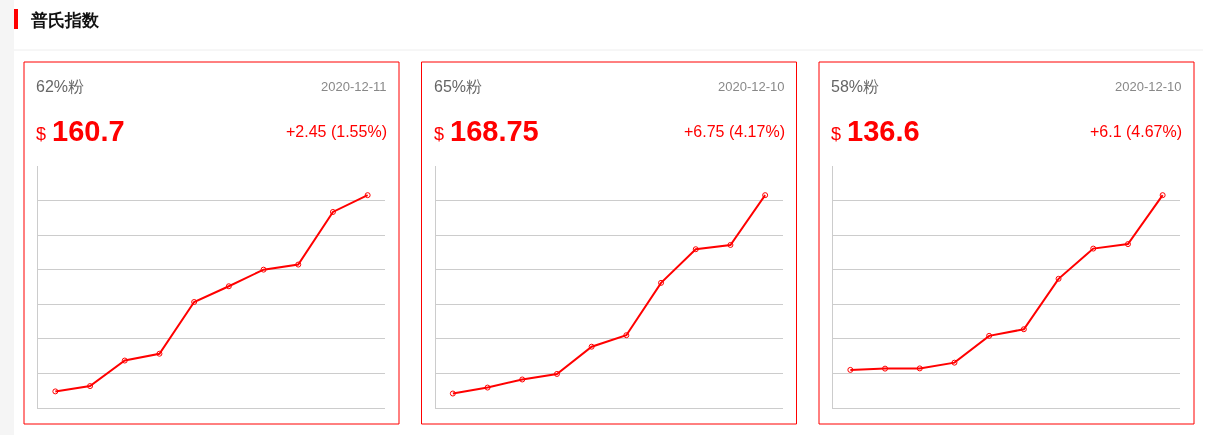  I want to click on text: 136.6, so click(883, 131).